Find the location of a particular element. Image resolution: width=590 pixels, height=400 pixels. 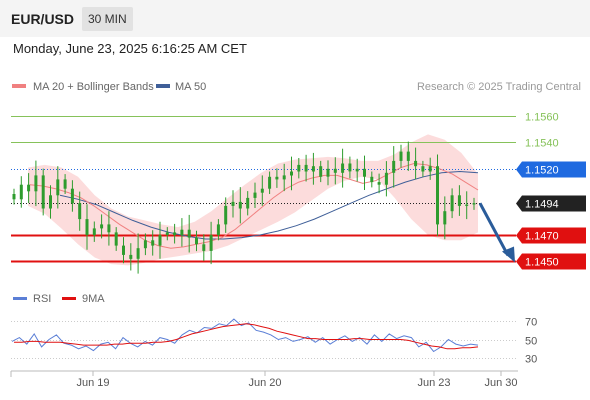

level-label: 1.1470 is located at coordinates (542, 237).